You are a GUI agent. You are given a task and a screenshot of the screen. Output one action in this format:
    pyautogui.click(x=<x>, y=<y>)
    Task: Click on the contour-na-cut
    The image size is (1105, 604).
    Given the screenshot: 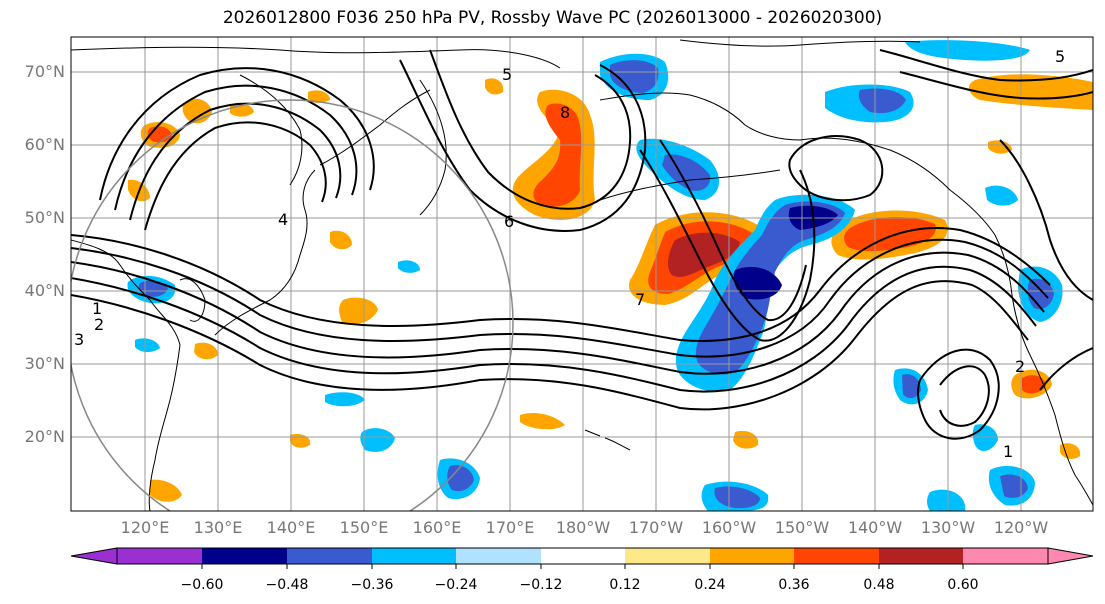 What is the action you would take?
    pyautogui.click(x=958, y=394)
    